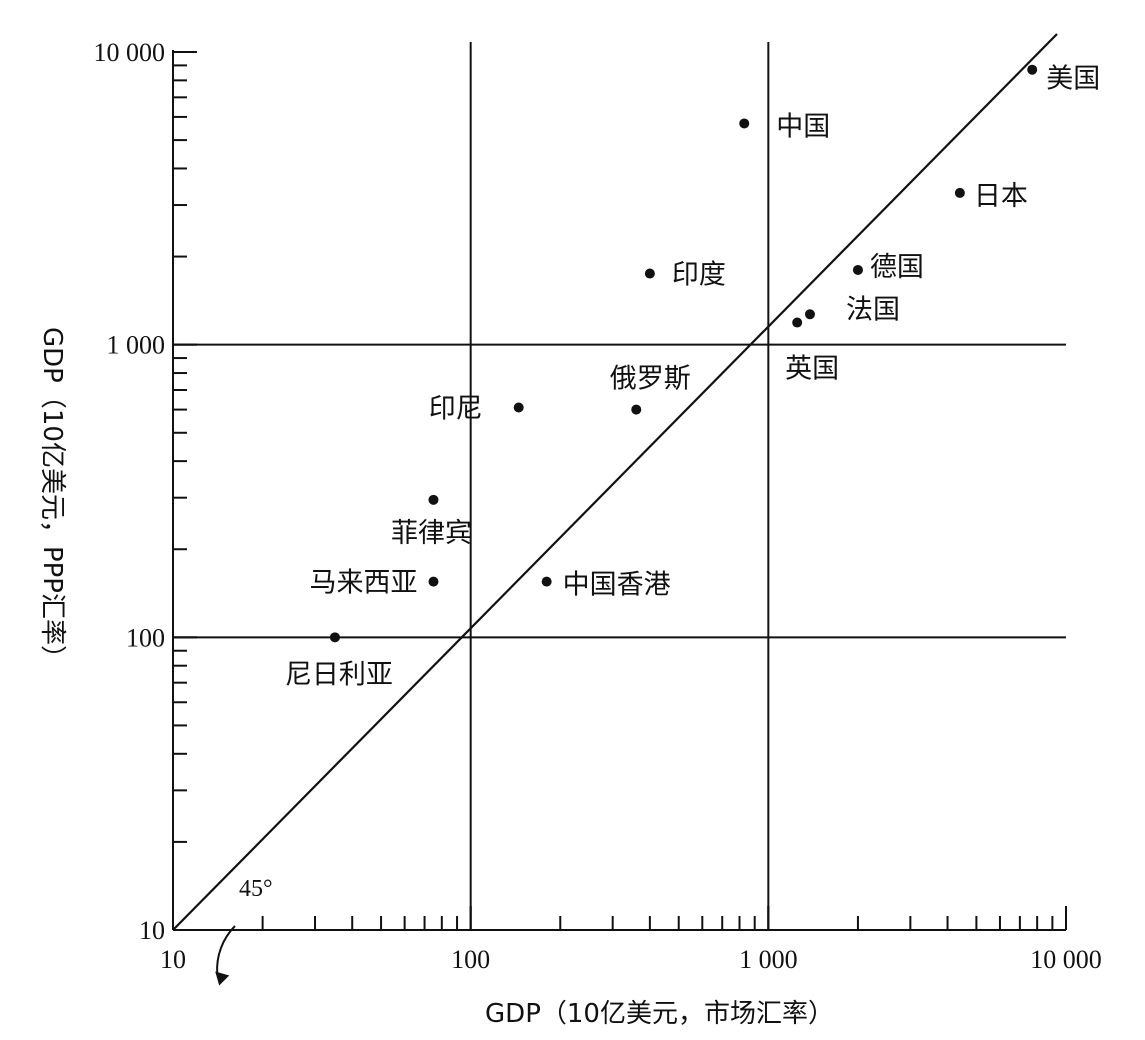 The height and width of the screenshot is (1040, 1145). What do you see at coordinates (518, 407) in the screenshot?
I see `point-印尼` at bounding box center [518, 407].